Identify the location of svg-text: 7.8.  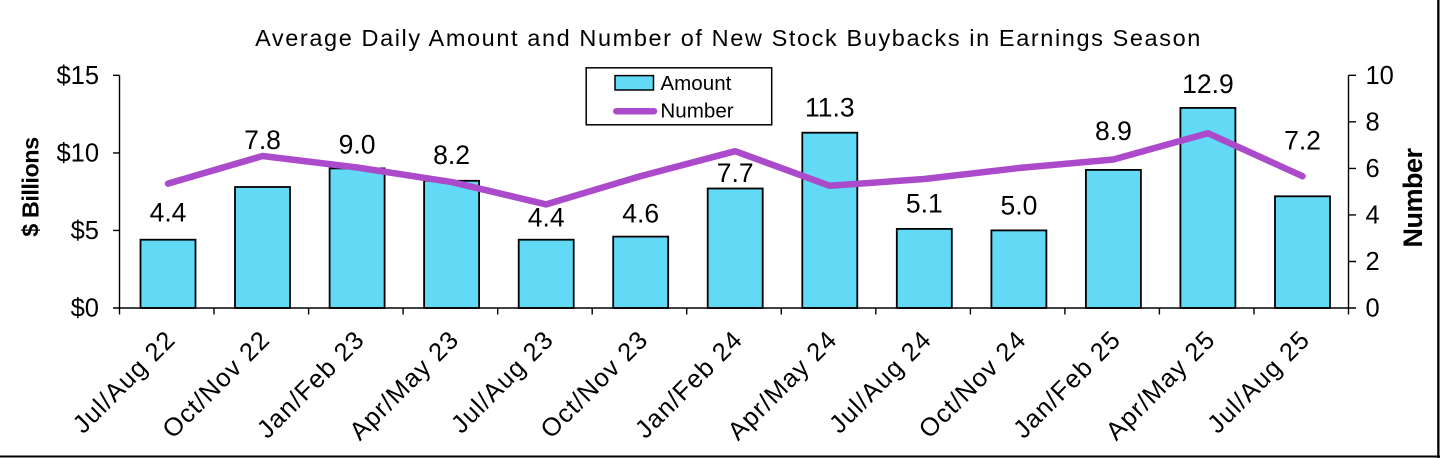
(262, 140).